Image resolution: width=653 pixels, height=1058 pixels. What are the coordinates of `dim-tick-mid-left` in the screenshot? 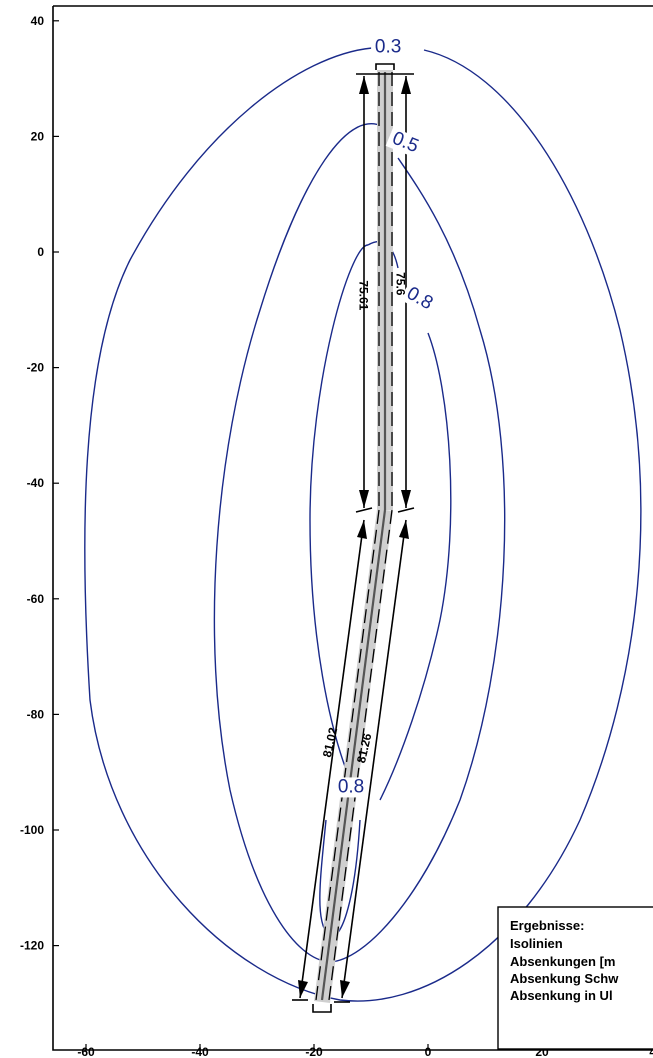 It's located at (364, 510).